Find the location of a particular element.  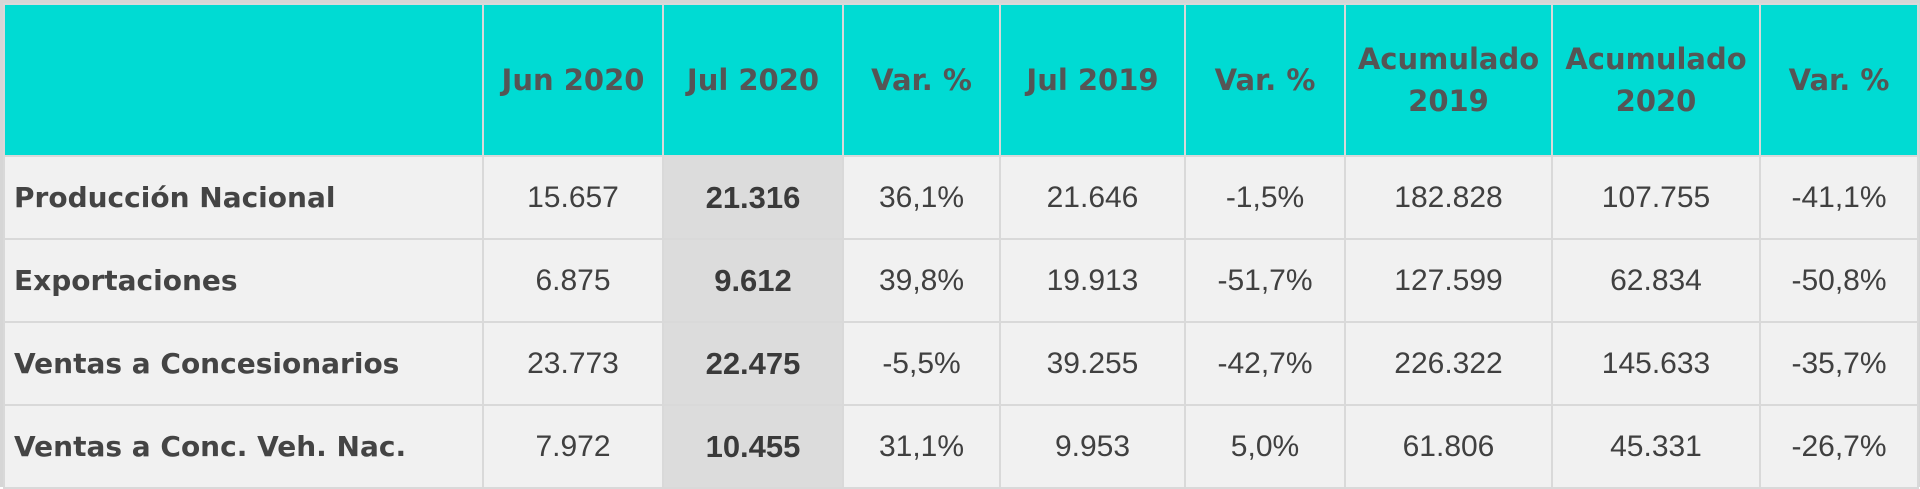

table-cell: 61.806 is located at coordinates (1448, 446).